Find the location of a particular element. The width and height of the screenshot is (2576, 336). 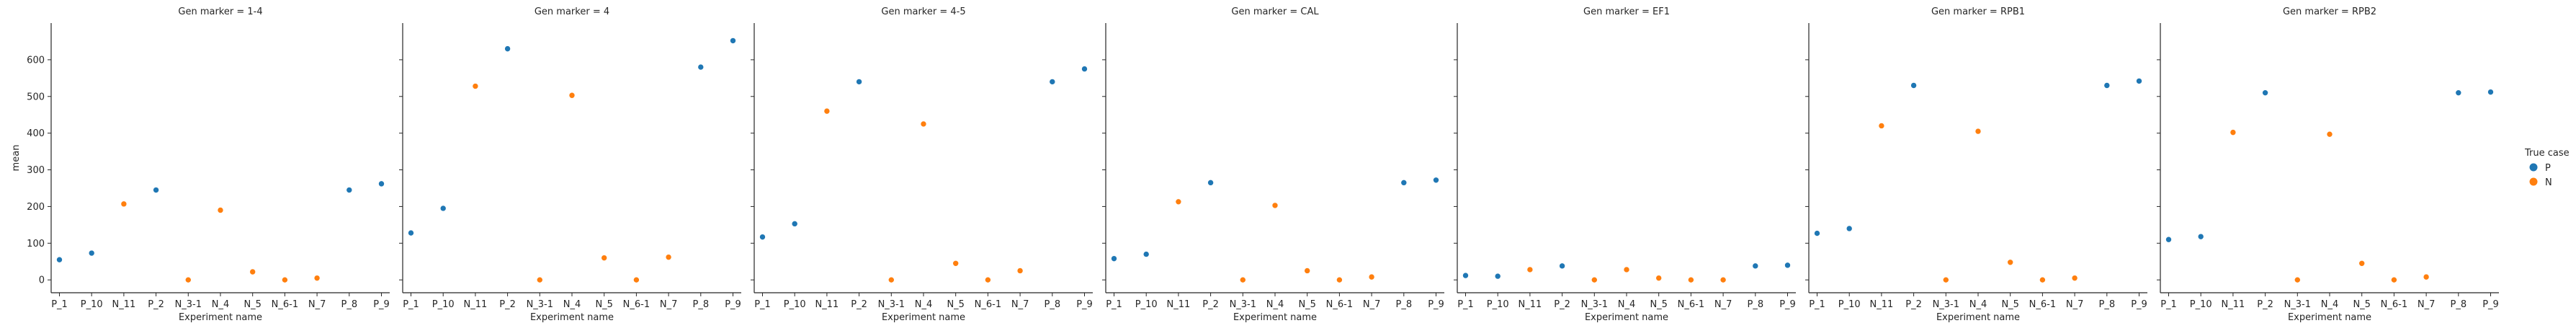

y-tick-label: 300 is located at coordinates (36, 170).